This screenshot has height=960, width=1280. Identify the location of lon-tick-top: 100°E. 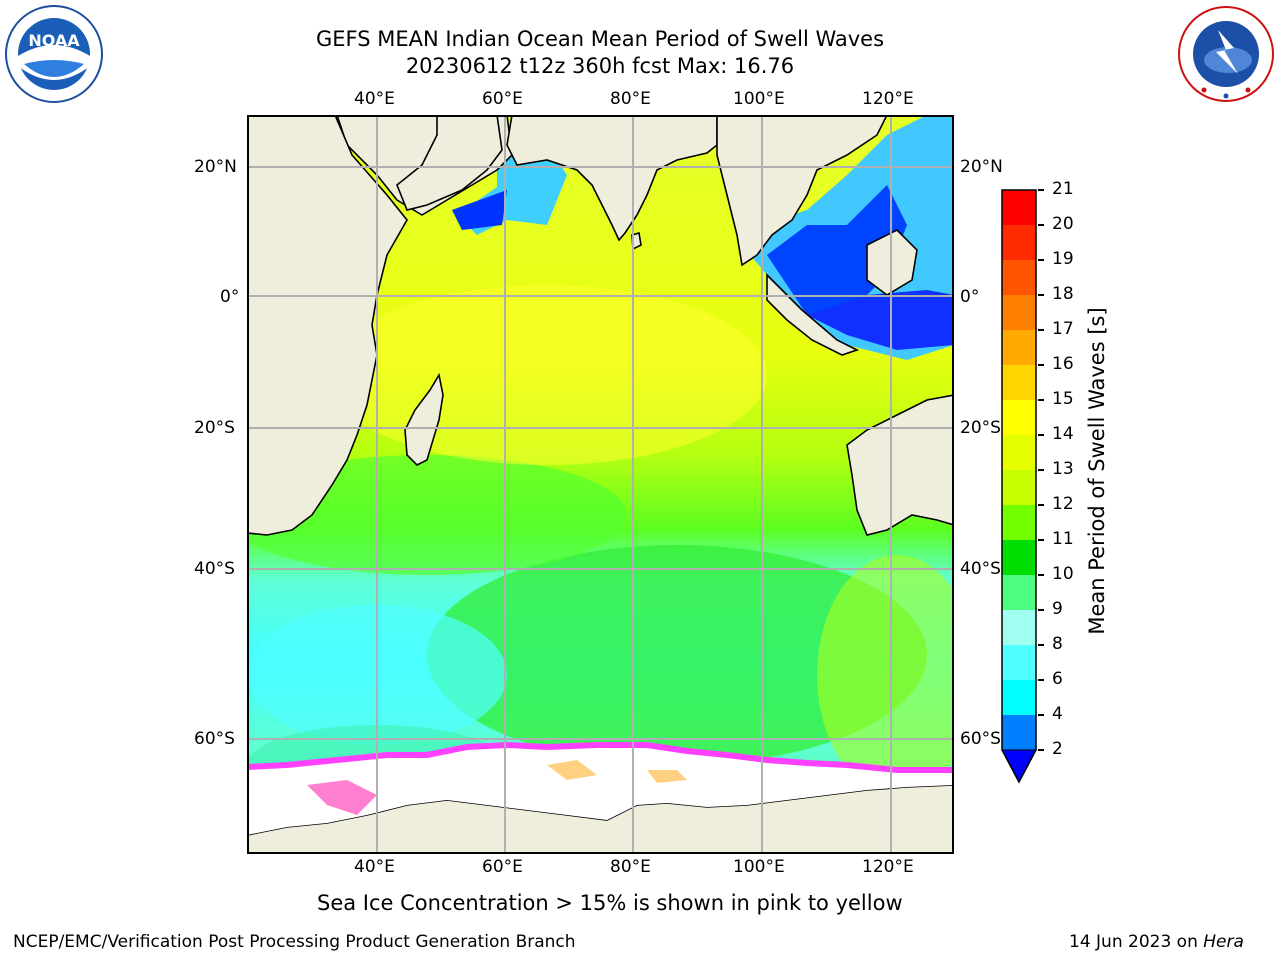
(759, 99).